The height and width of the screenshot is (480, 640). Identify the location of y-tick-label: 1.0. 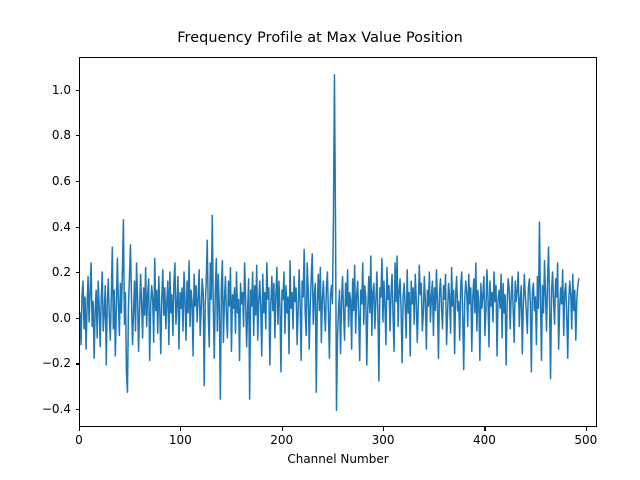
(61, 89).